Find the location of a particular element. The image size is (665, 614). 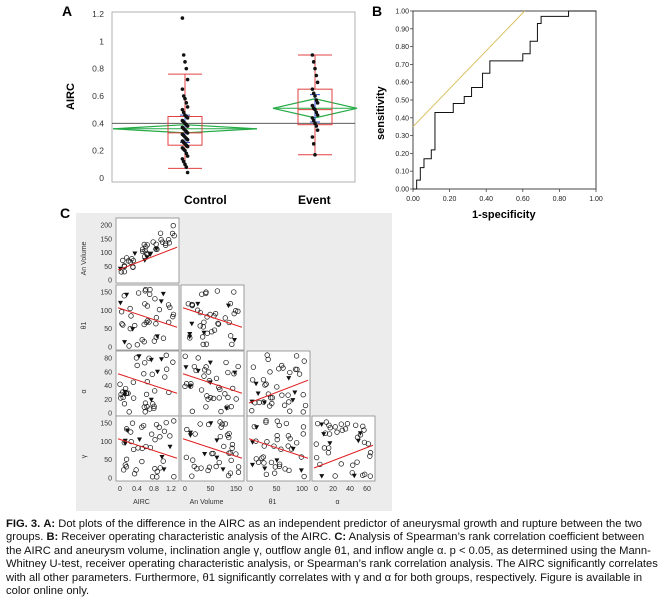

panel-c-row-tick-label: 200 is located at coordinates (106, 226).